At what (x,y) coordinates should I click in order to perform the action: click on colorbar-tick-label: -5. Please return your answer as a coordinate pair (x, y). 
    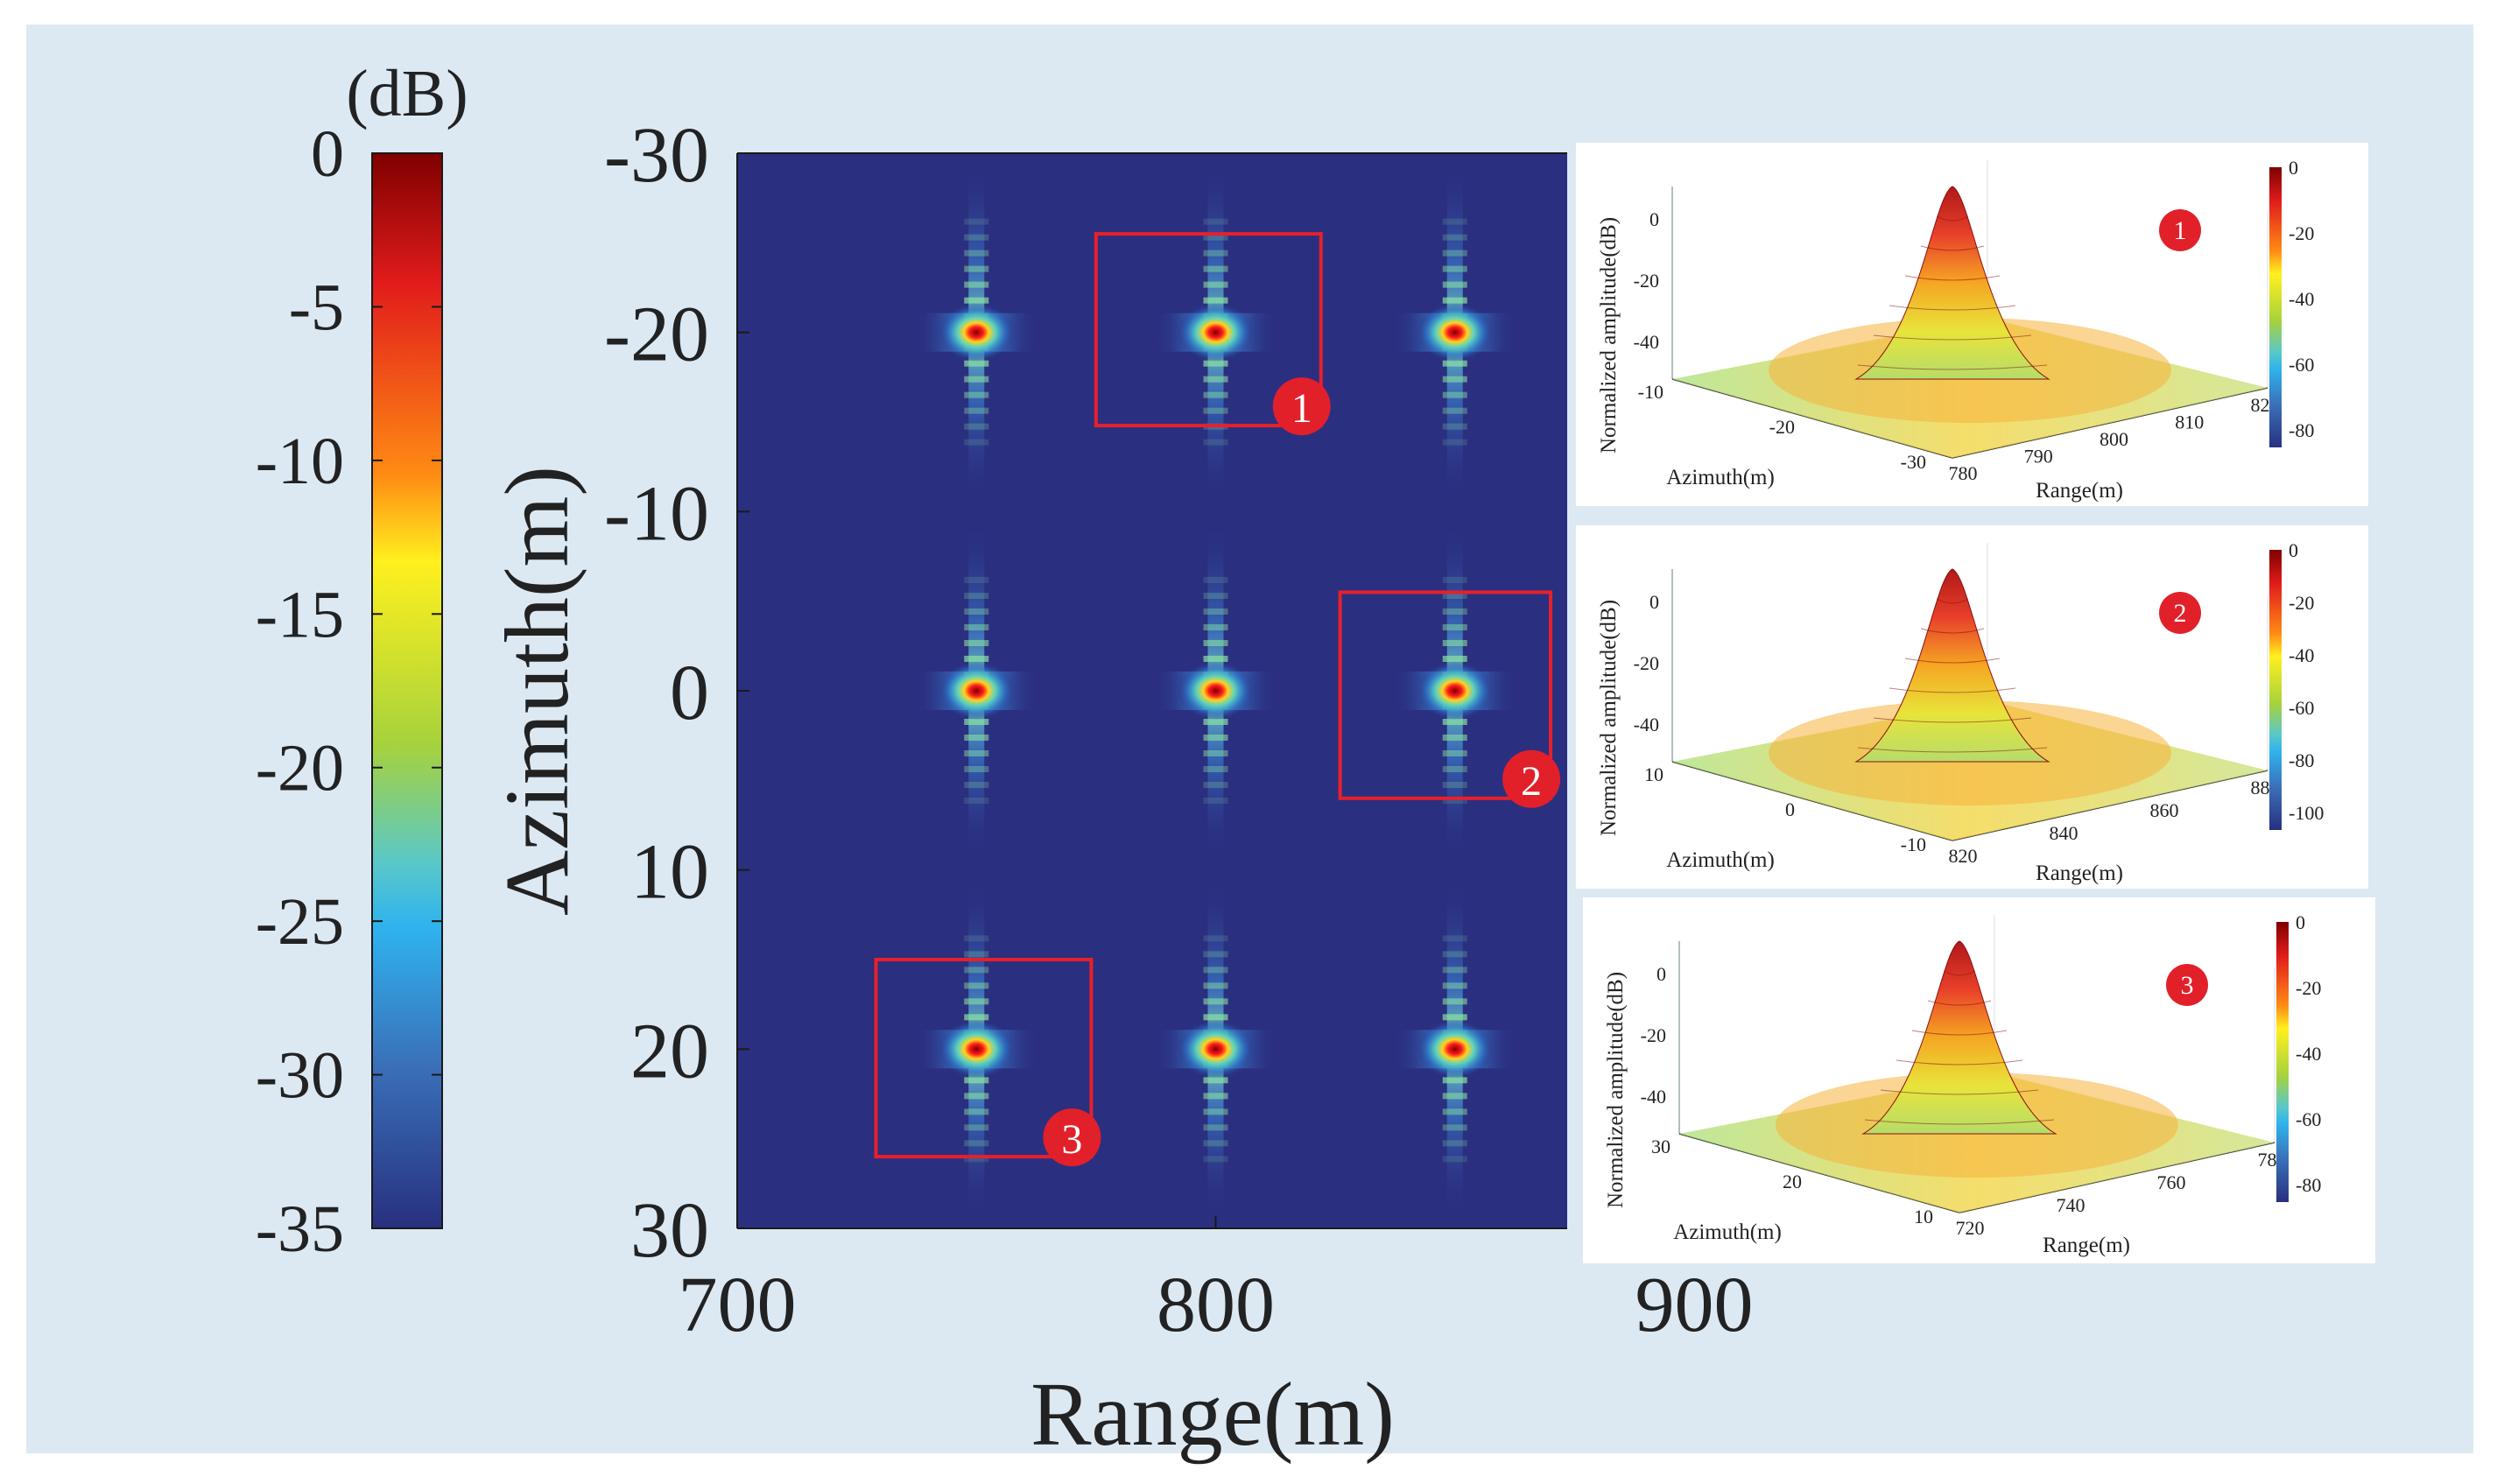
    Looking at the image, I should click on (316, 307).